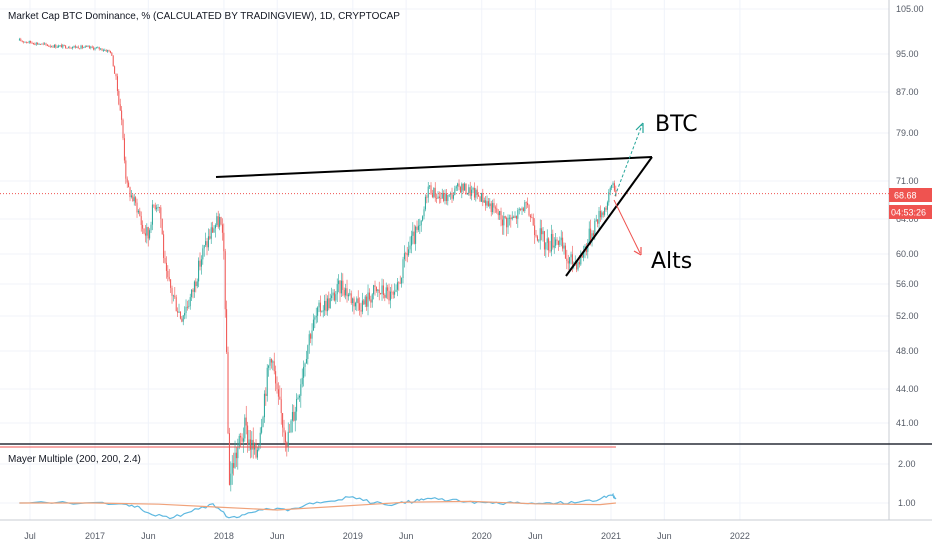 This screenshot has height=550, width=932. I want to click on mayer-multiple-line, so click(318, 506).